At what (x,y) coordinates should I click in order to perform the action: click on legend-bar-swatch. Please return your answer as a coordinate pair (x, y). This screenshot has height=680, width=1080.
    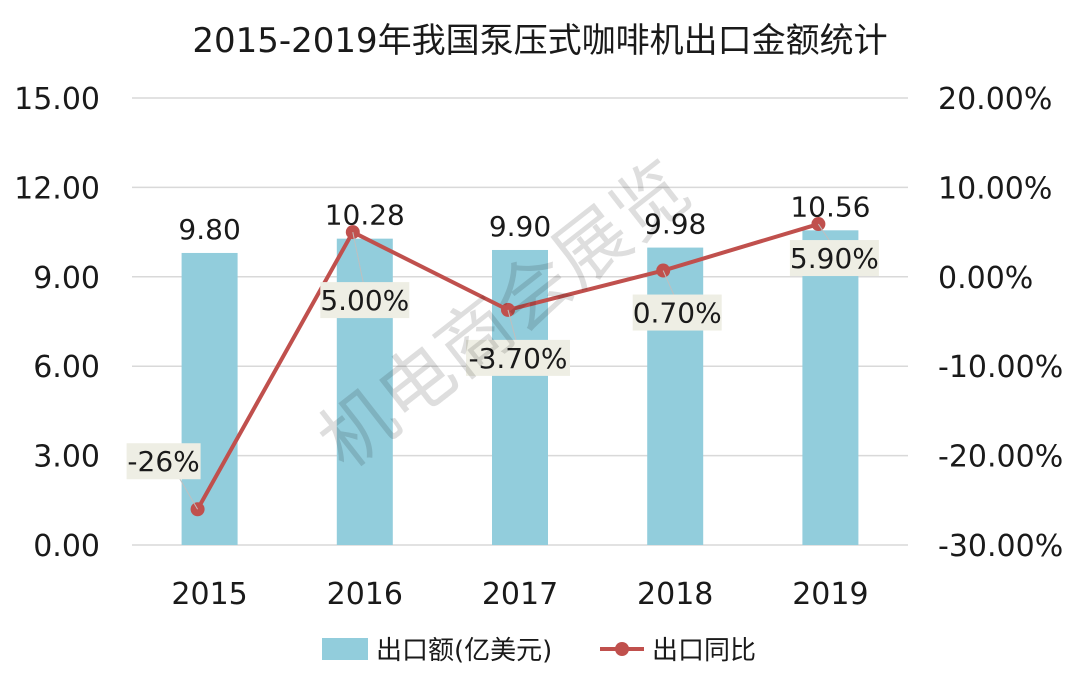
    Looking at the image, I should click on (345, 649).